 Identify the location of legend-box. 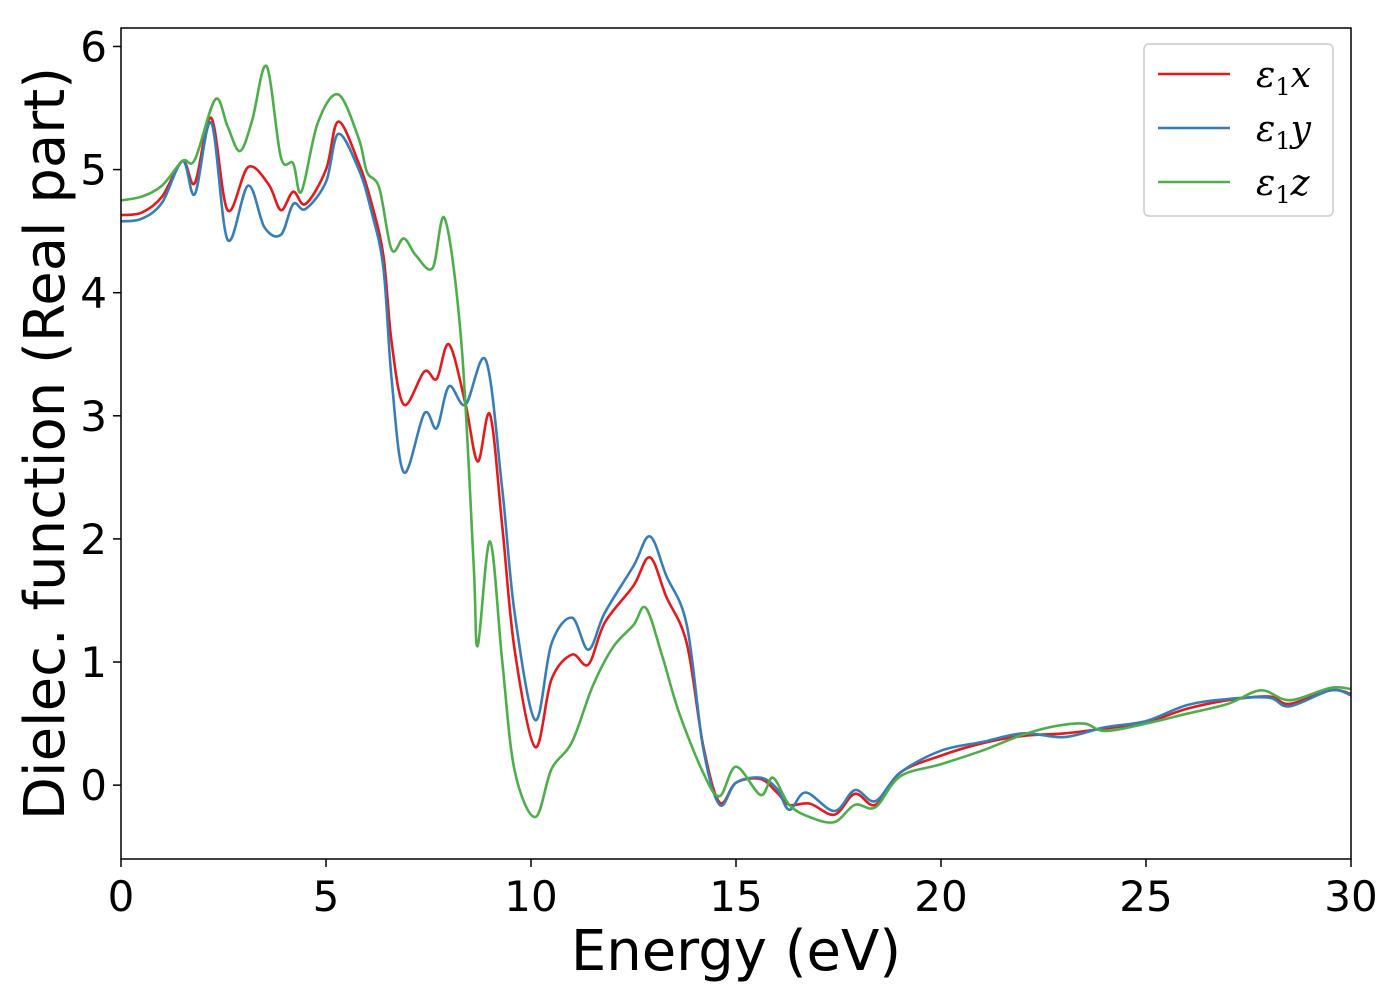
(1238, 130).